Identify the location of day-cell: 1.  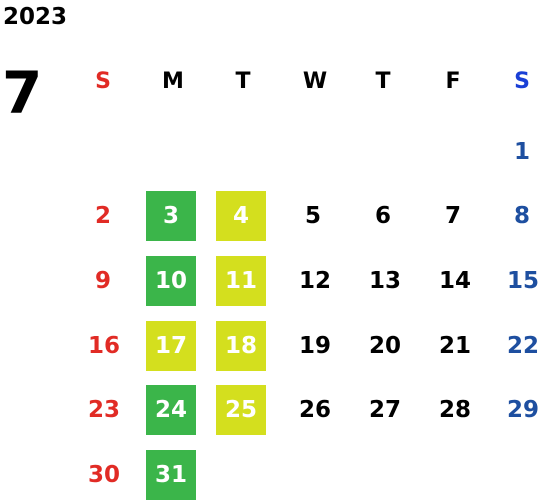
(521, 152).